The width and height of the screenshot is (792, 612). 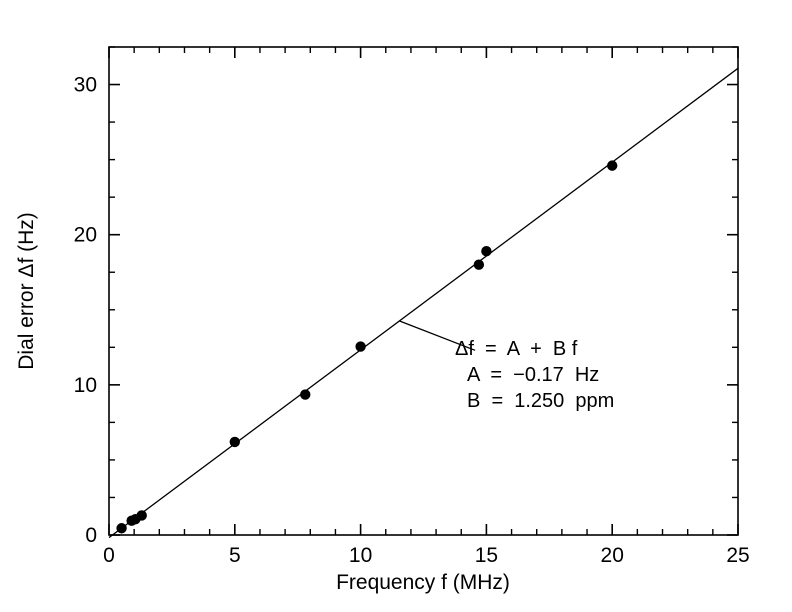 I want to click on y-tick-label: 20, so click(x=85, y=235).